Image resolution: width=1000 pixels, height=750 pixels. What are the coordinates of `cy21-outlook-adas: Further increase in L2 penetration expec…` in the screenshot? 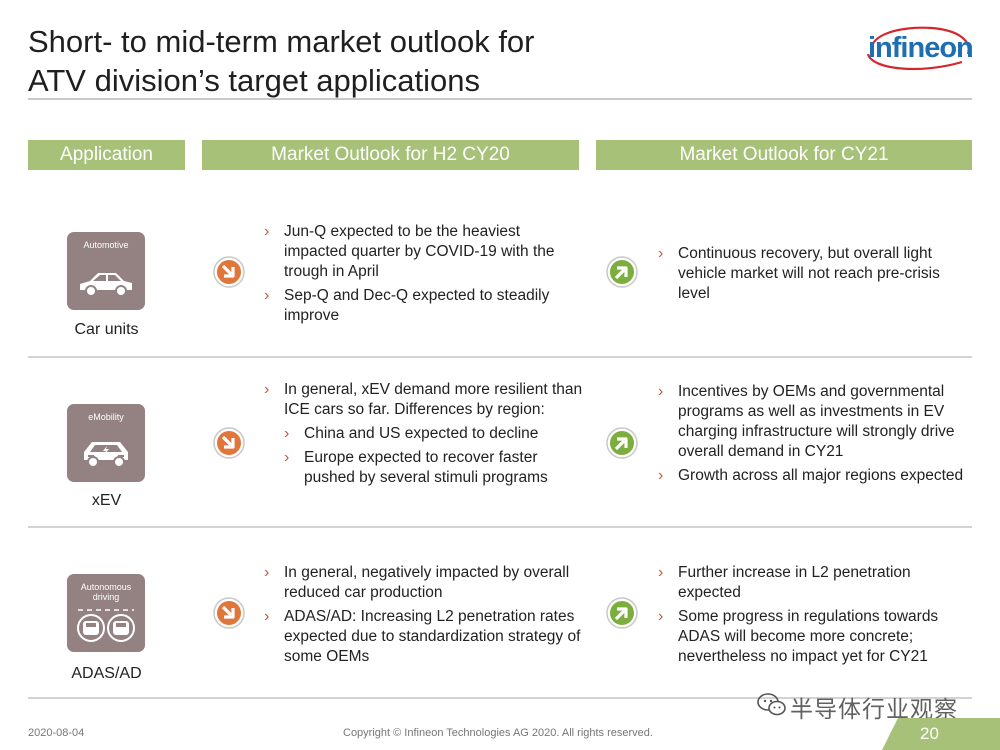 It's located at (814, 617).